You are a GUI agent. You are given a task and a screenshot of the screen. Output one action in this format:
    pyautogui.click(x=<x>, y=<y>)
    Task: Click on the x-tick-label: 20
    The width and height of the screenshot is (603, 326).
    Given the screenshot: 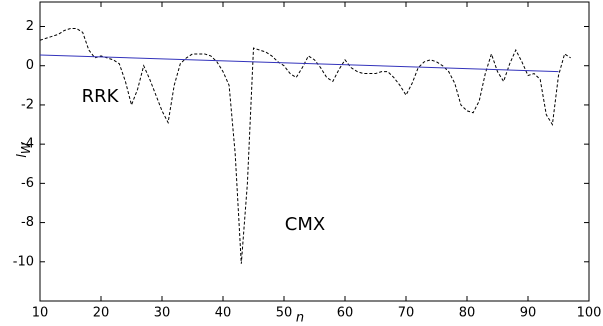 What is the action you would take?
    pyautogui.click(x=101, y=313)
    